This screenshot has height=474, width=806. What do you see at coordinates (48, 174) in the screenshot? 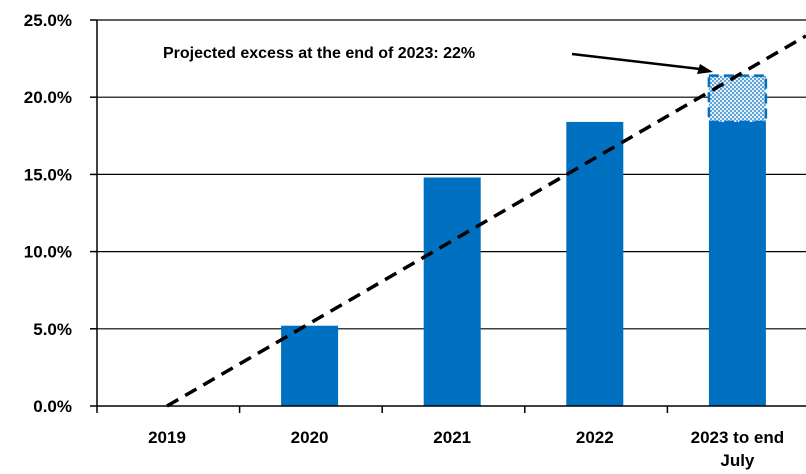
I see `y-tick-label: 15.0%` at bounding box center [48, 174].